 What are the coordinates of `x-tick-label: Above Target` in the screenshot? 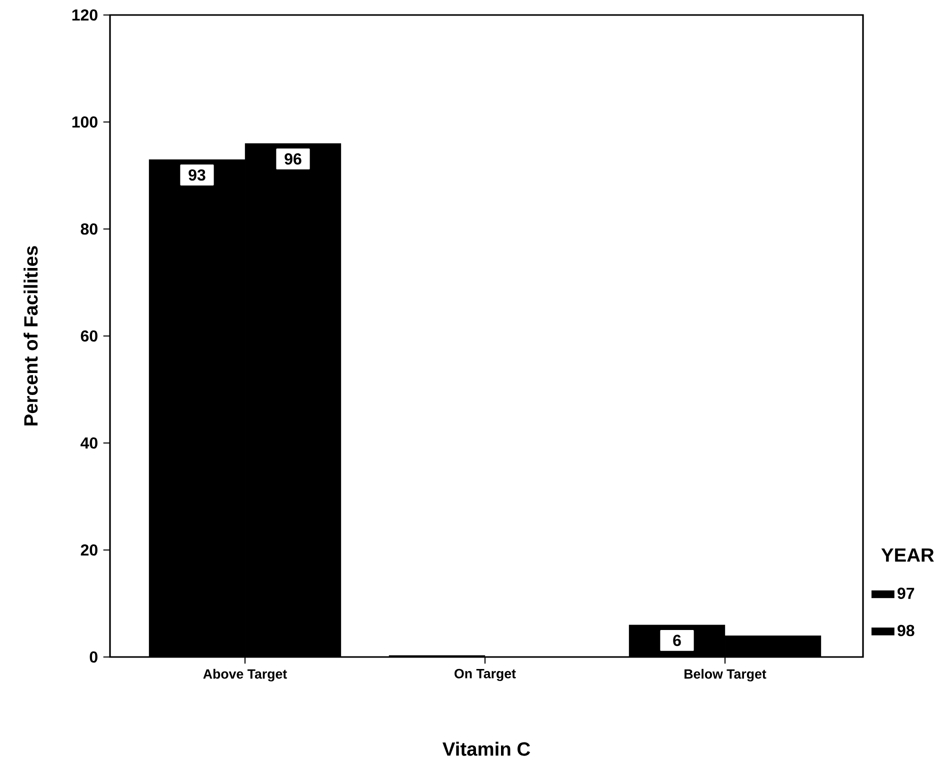 It's located at (245, 675).